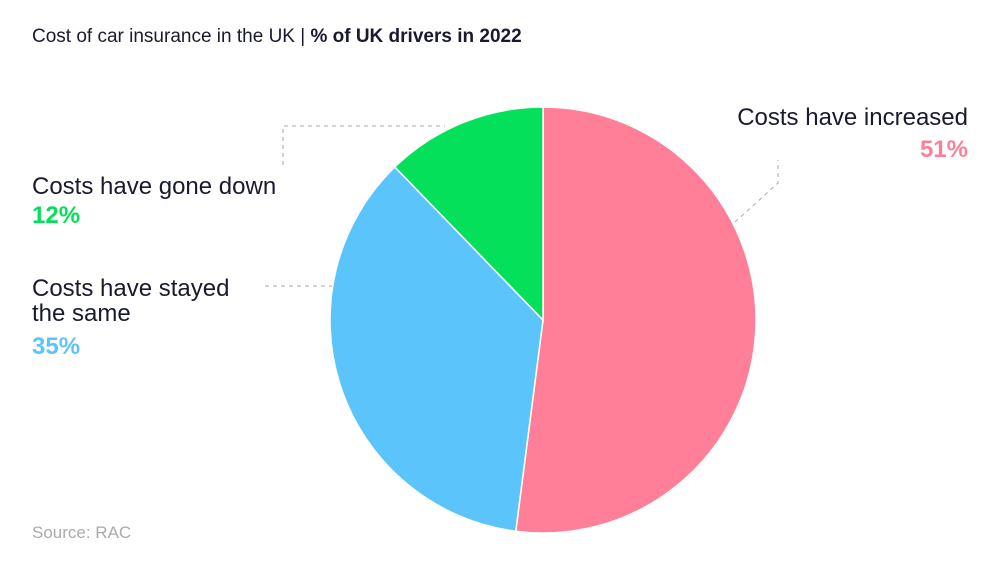  I want to click on slice-label: Costs have gone down, so click(154, 186).